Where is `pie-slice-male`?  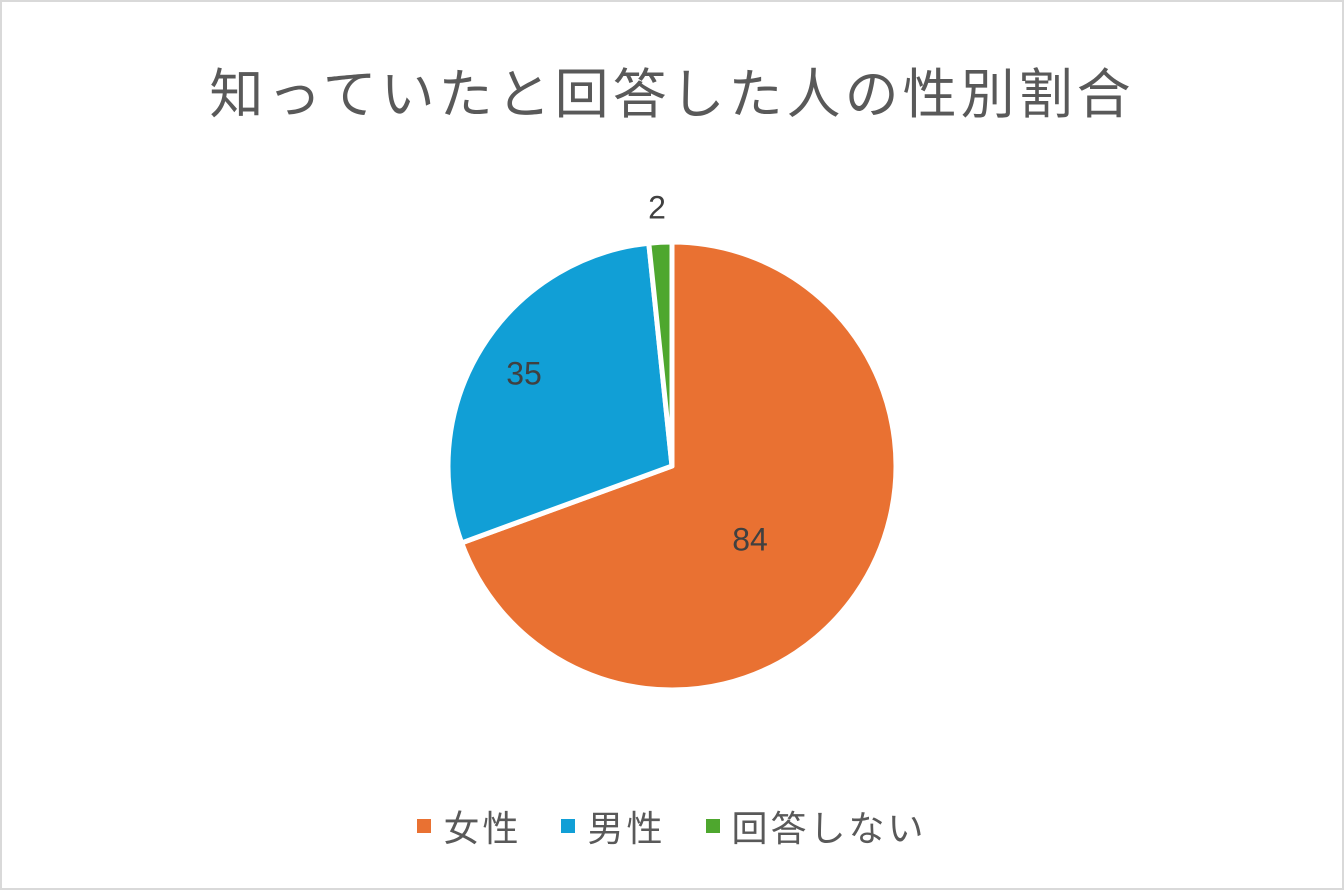
pie-slice-male is located at coordinates (560, 393).